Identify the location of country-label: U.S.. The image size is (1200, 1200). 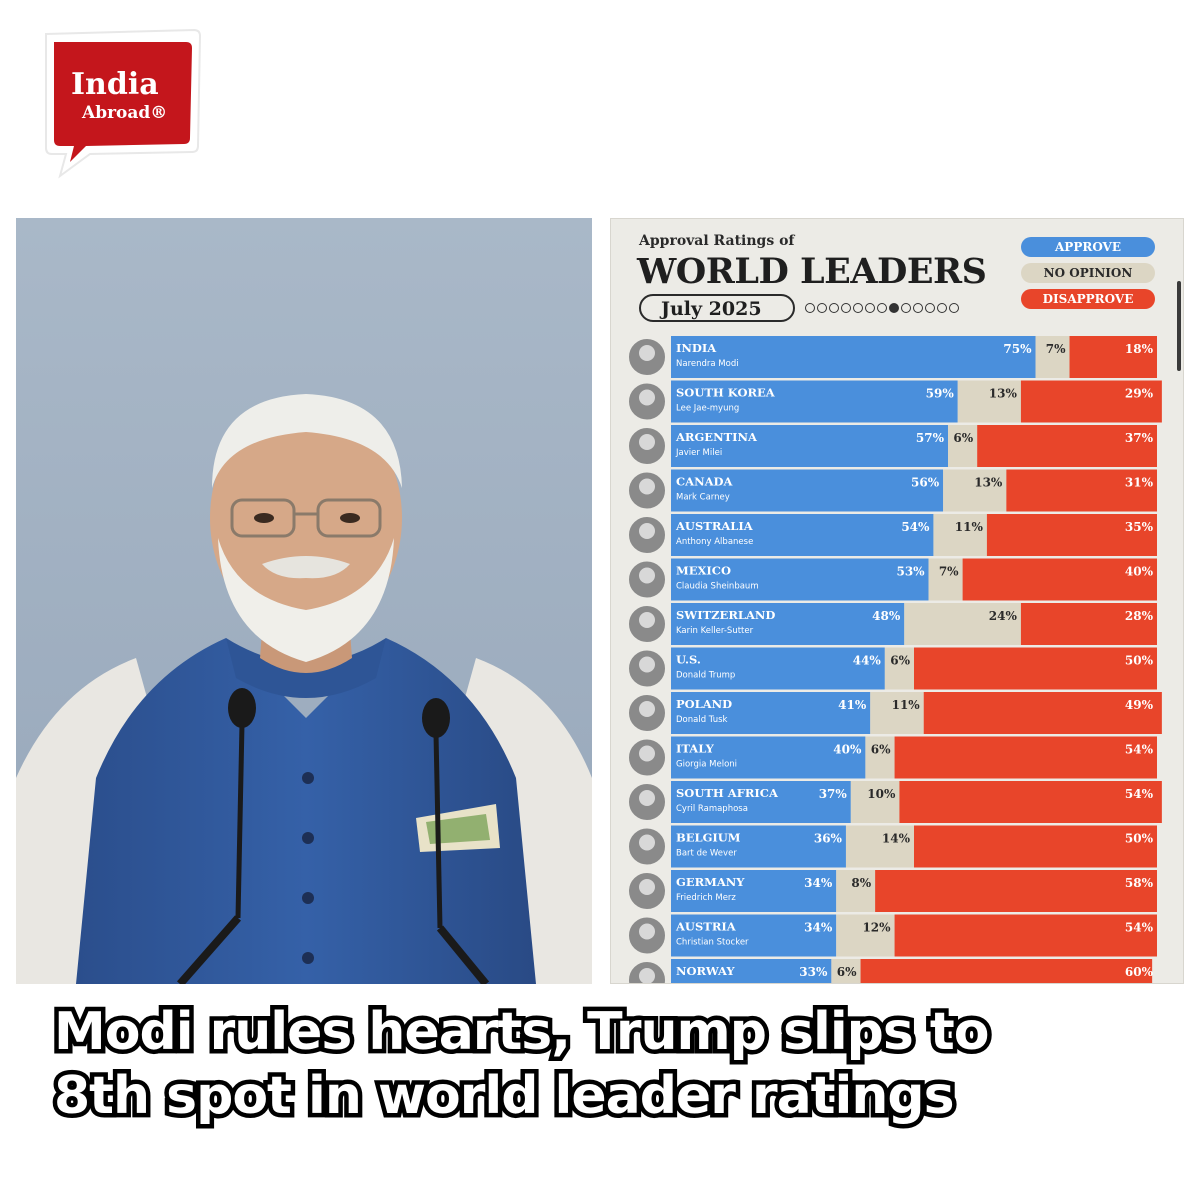
(688, 660).